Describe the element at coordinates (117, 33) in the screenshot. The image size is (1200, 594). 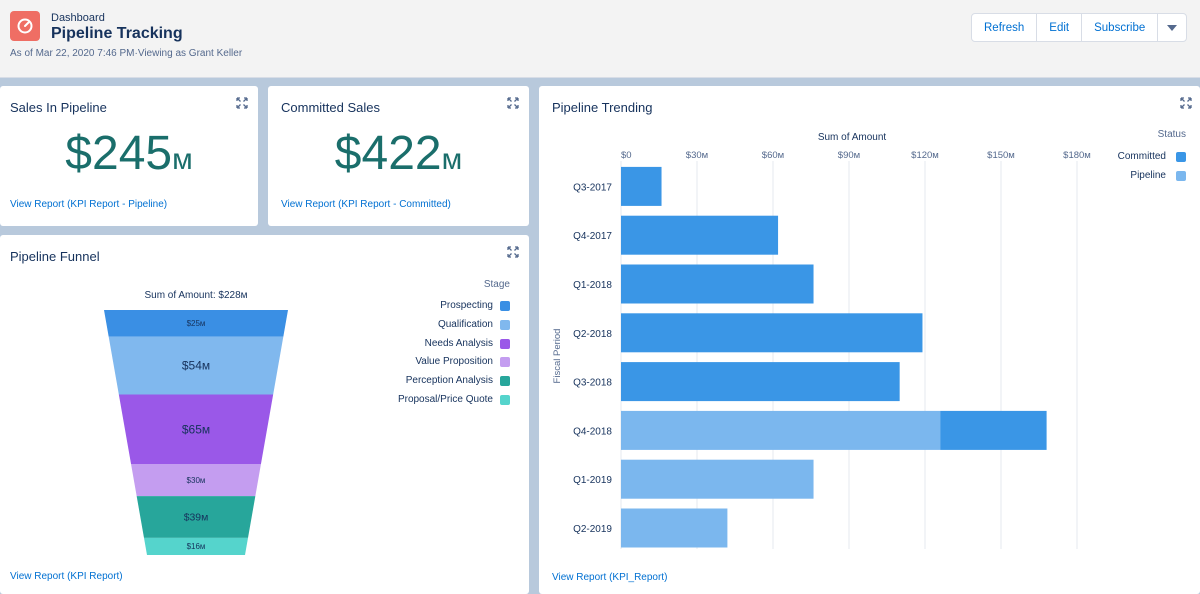
I see `page-title: Pipeline Tracking` at that location.